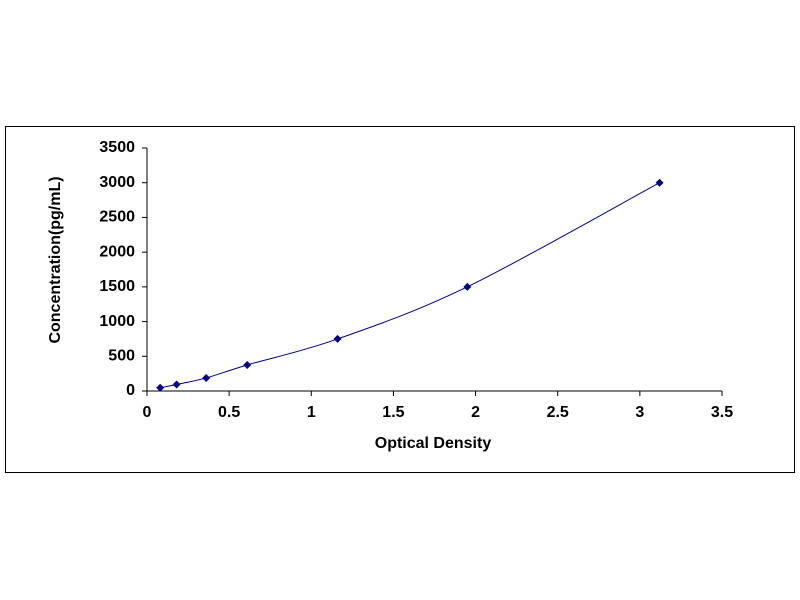  I want to click on x-axis-title: Optical Density, so click(433, 443).